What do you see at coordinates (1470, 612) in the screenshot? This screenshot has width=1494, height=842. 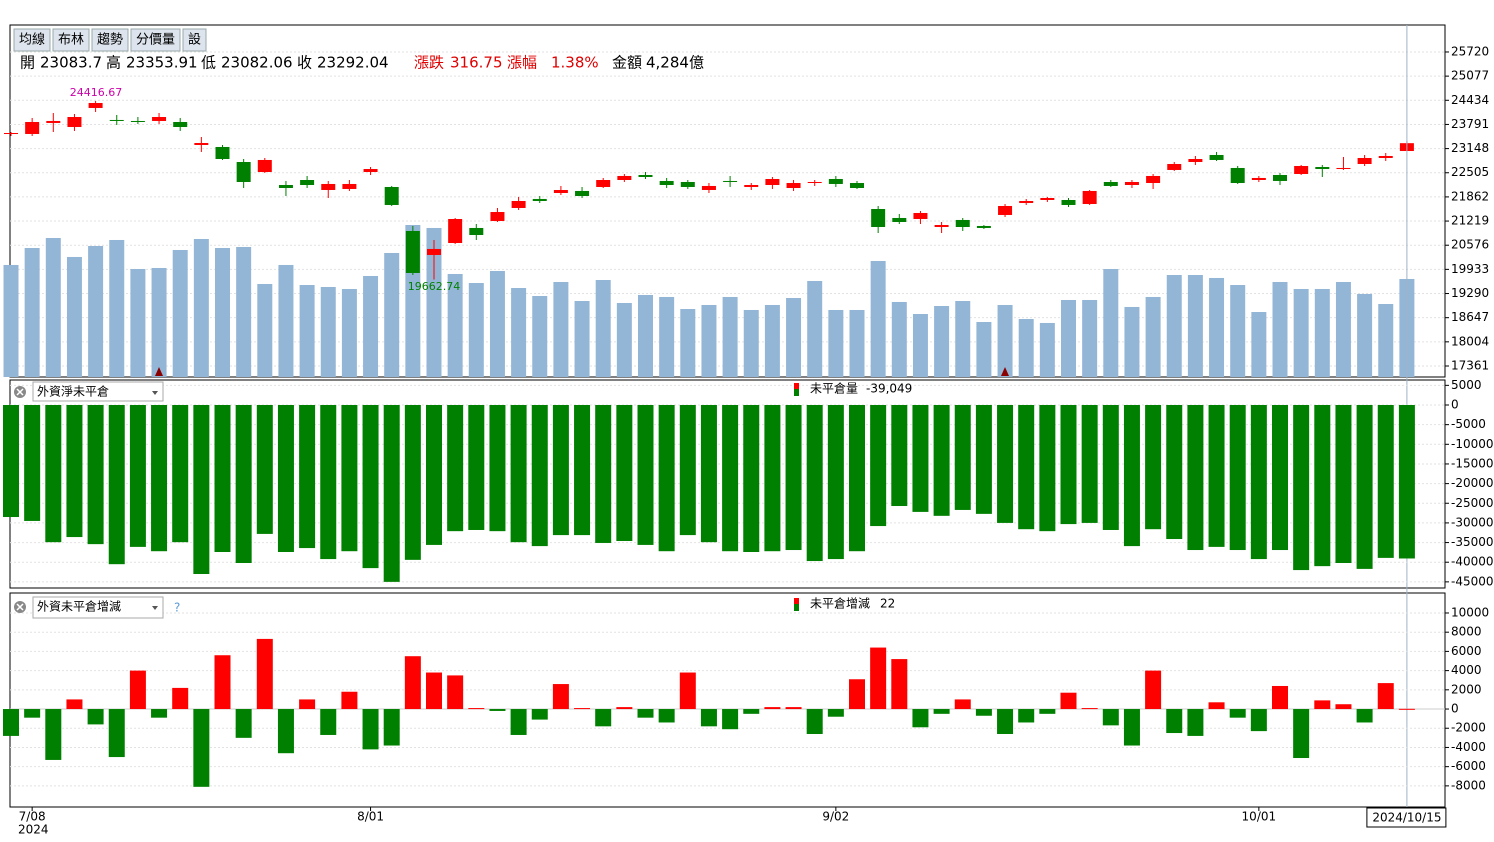 I see `y-tick-label: 10000` at bounding box center [1470, 612].